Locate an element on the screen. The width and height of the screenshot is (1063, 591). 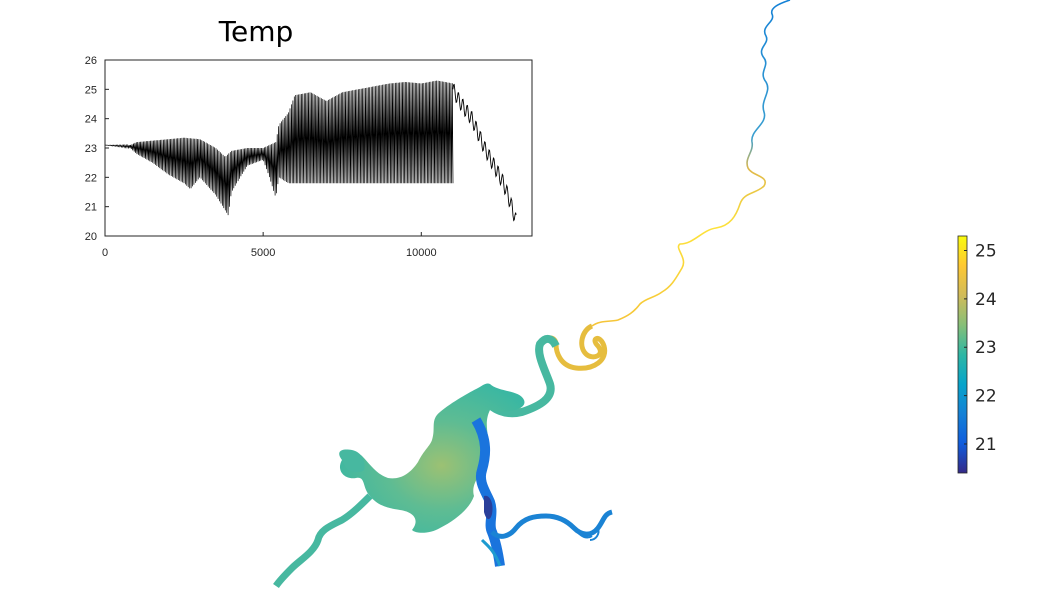
temp-series-oscillation is located at coordinates (279, 148).